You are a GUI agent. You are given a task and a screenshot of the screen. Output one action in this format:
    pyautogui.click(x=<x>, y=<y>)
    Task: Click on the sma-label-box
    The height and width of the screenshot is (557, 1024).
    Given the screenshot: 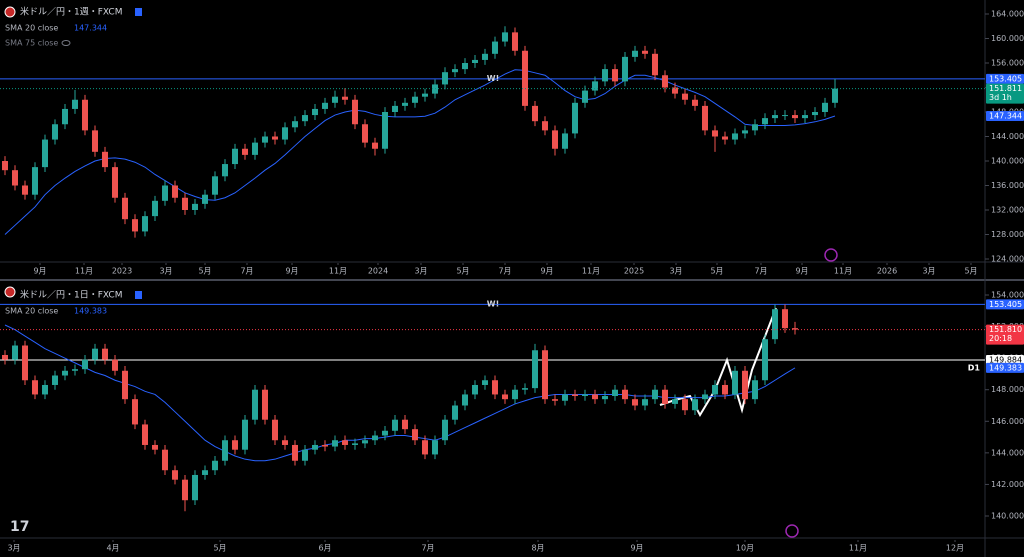 What is the action you would take?
    pyautogui.click(x=1005, y=367)
    